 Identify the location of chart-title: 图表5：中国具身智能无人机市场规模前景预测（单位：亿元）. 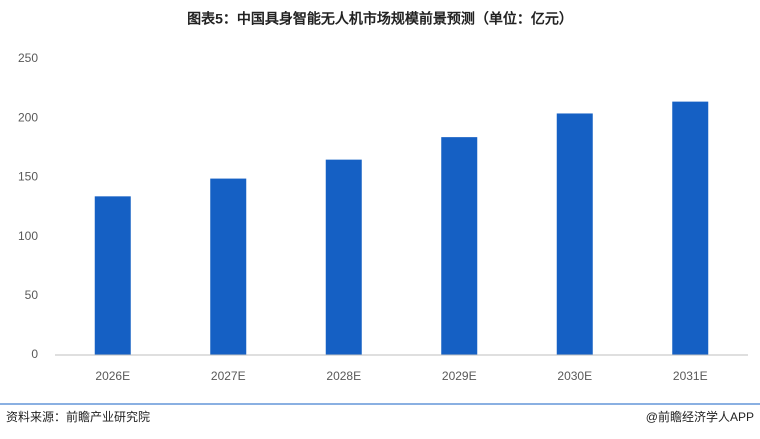
(380, 19).